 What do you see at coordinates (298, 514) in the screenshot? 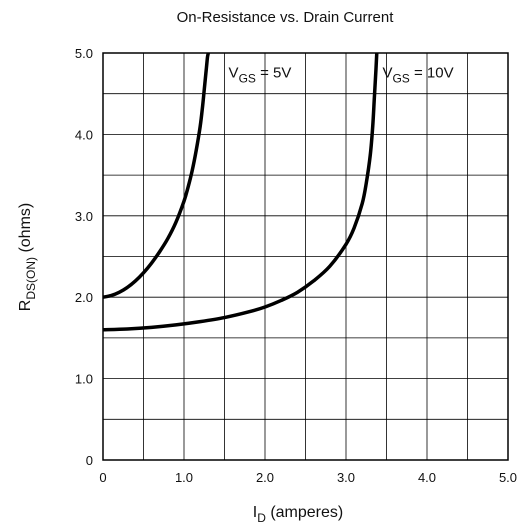
I see `x-axis-label: ID (amperes)` at bounding box center [298, 514].